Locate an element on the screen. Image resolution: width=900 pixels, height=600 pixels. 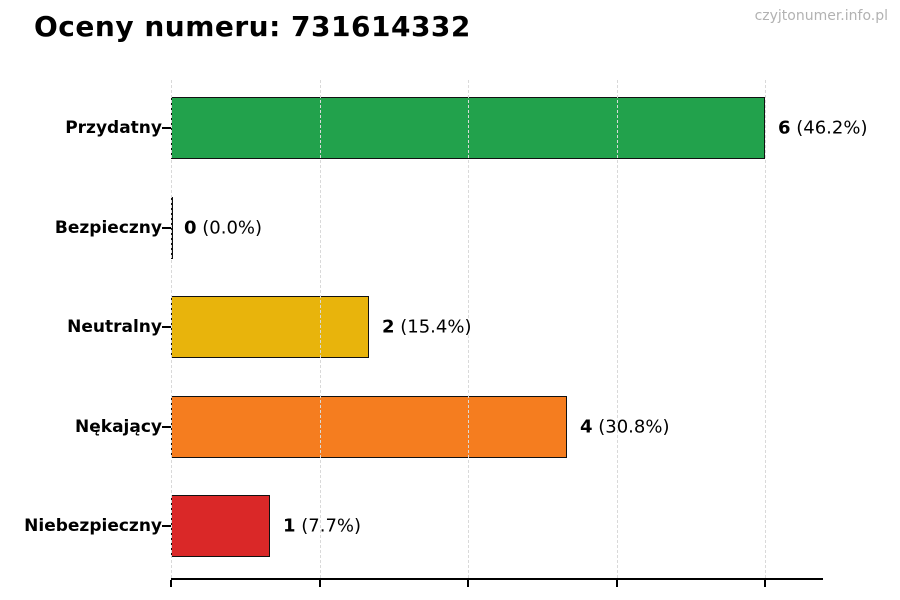
value-percent: (30.8%) is located at coordinates (631, 426).